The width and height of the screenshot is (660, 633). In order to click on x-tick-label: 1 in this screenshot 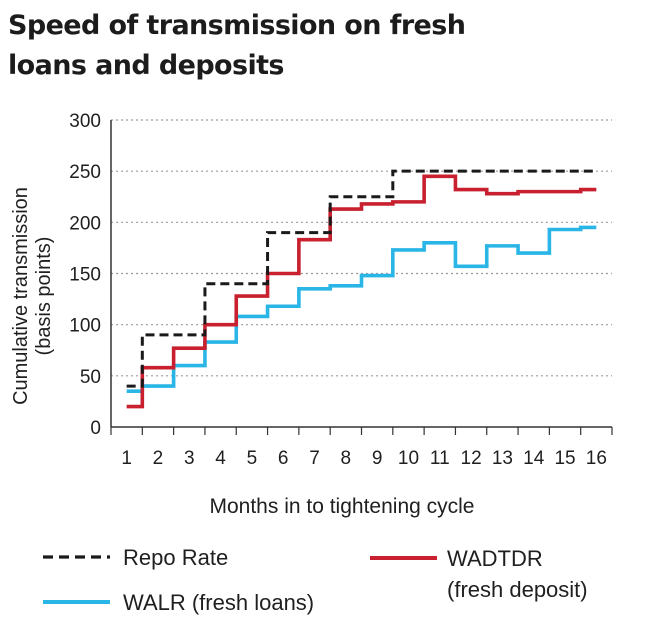, I will do `click(126, 458)`.